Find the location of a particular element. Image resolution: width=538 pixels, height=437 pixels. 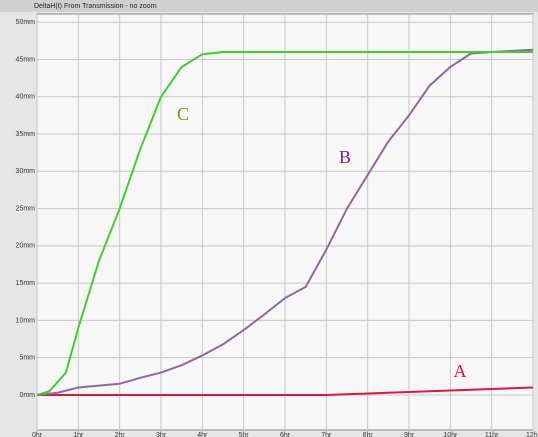

x-tick-label: 1hr is located at coordinates (78, 434).